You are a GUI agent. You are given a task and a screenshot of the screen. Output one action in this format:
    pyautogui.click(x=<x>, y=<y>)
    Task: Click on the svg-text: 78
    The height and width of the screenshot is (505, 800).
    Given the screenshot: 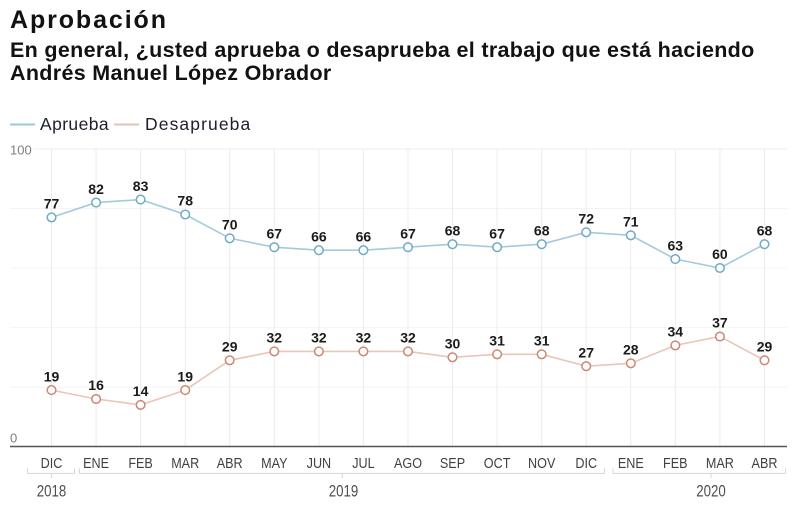 What is the action you would take?
    pyautogui.click(x=185, y=201)
    